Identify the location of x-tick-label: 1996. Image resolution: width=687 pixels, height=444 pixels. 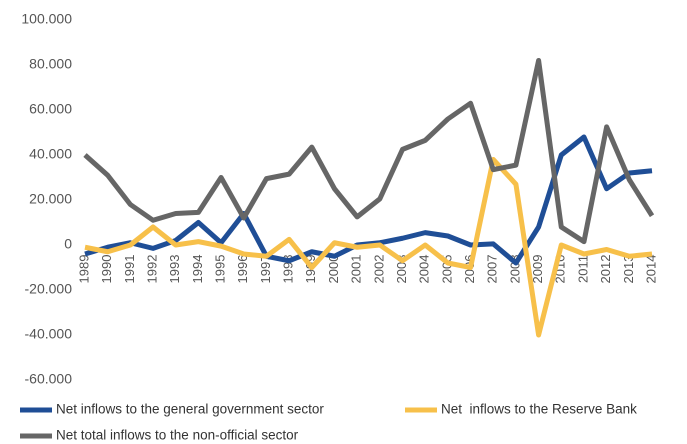
(242, 269).